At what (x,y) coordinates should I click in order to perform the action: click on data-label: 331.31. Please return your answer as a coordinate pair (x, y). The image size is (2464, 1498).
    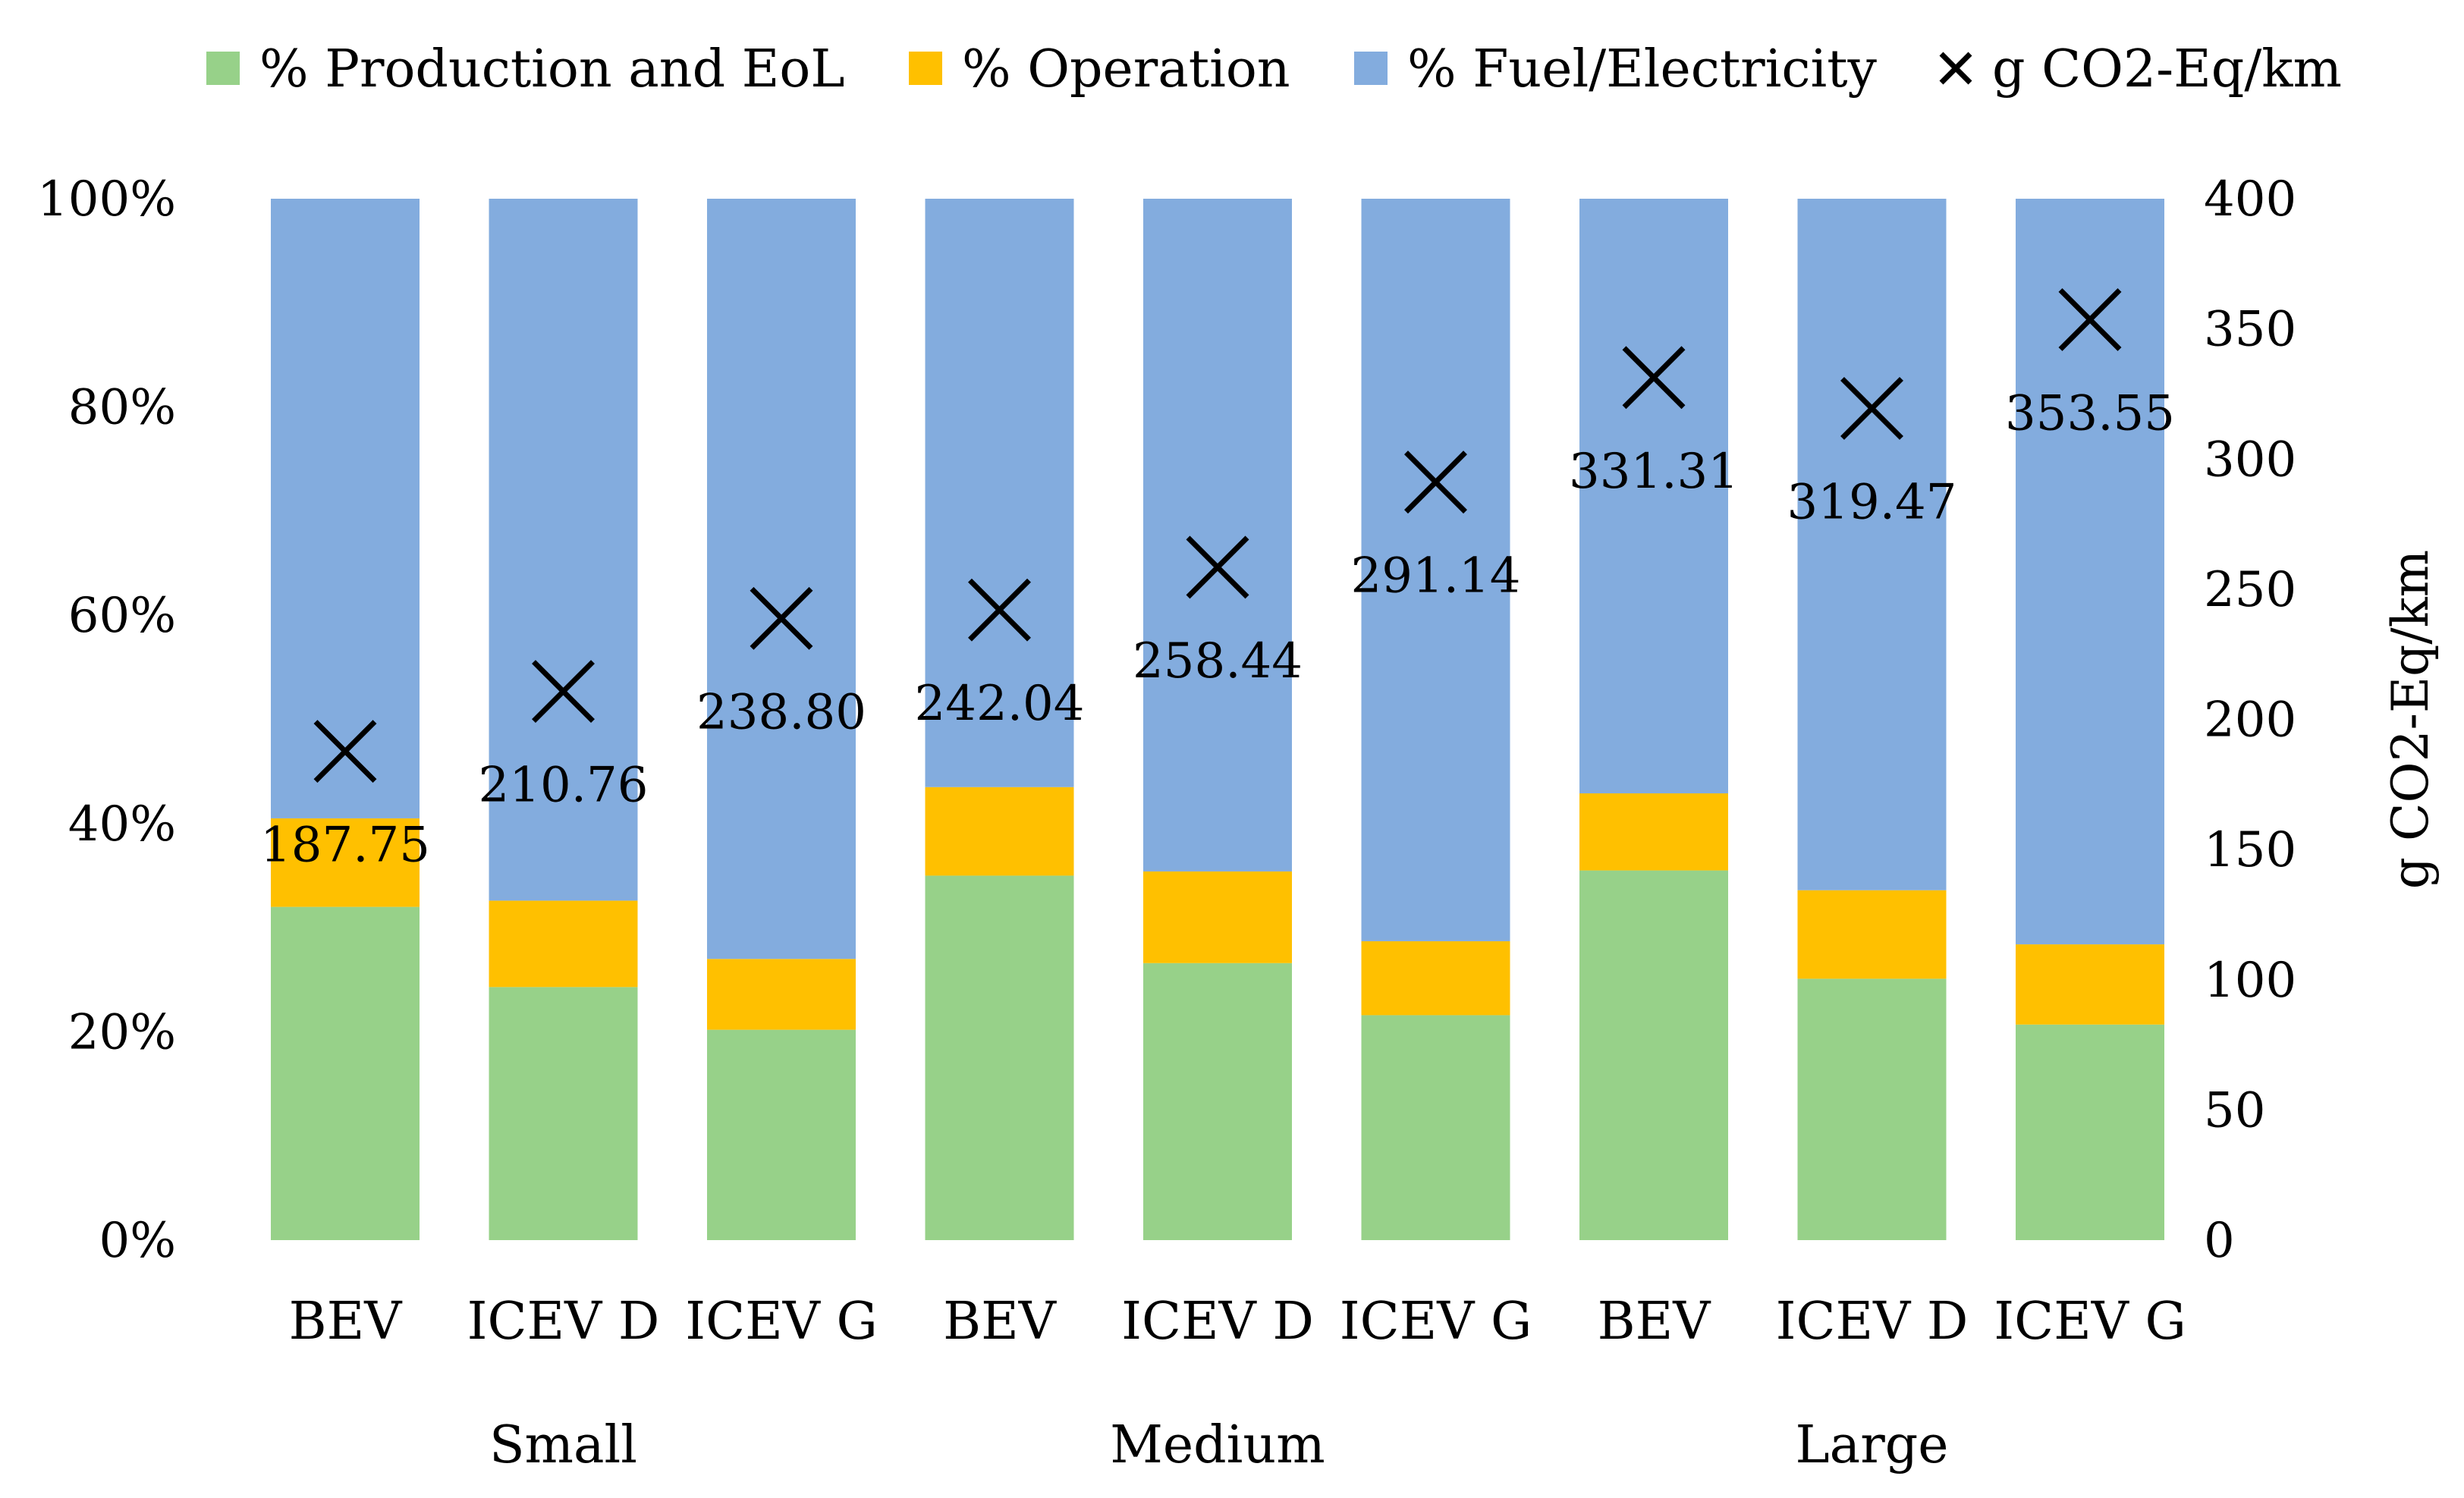
    Looking at the image, I should click on (1654, 472).